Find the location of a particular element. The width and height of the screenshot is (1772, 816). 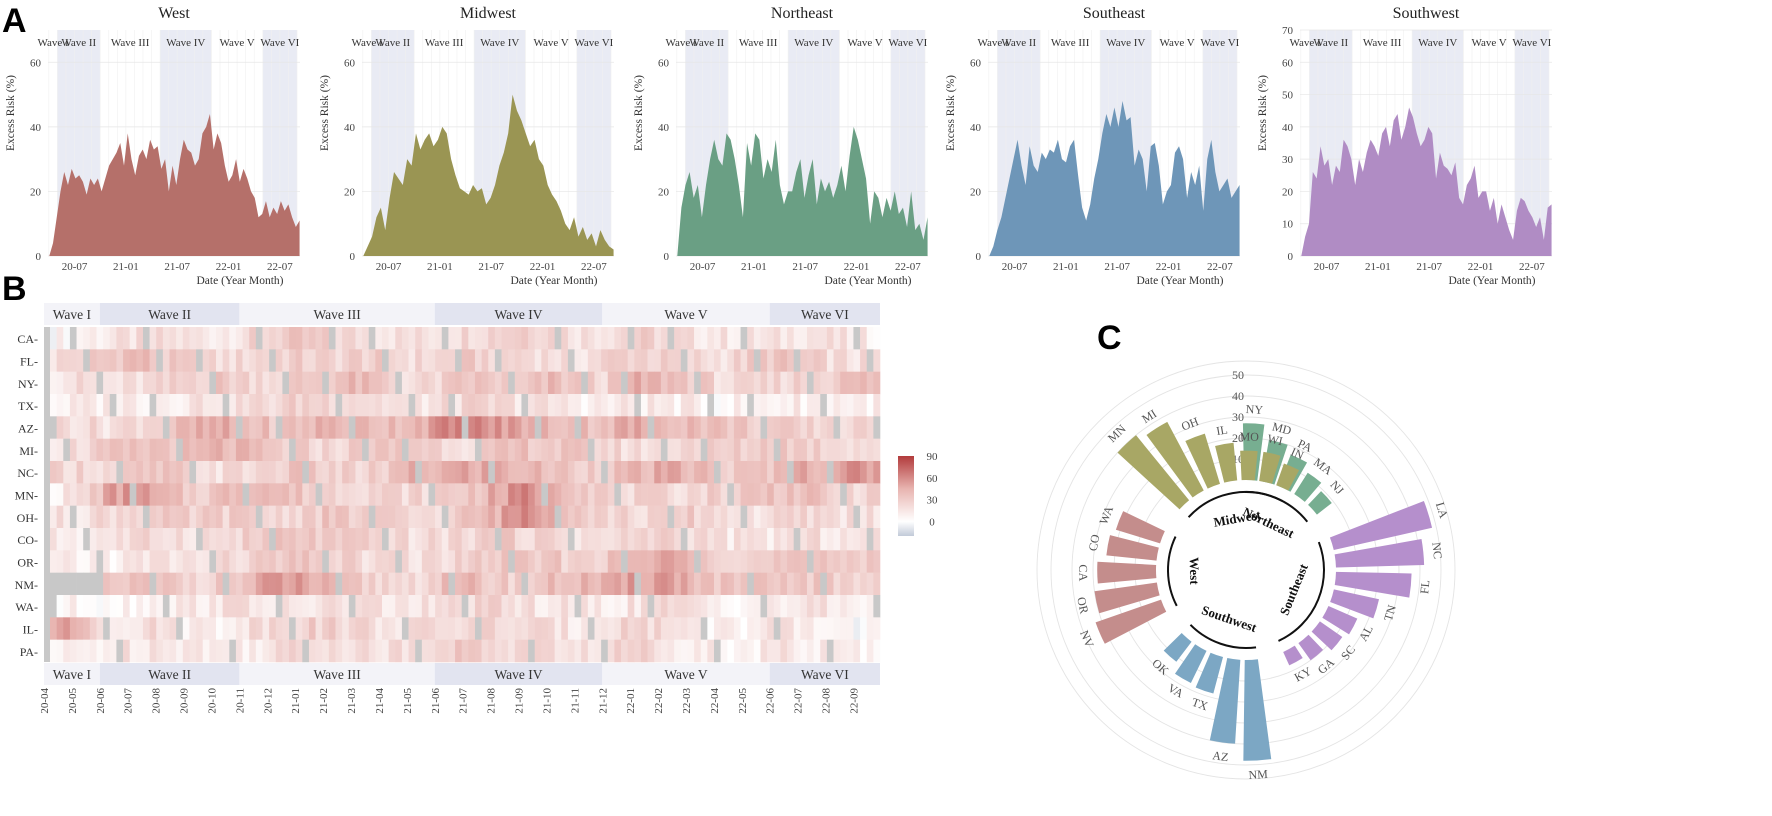

wave-header-cell is located at coordinates (337, 674).